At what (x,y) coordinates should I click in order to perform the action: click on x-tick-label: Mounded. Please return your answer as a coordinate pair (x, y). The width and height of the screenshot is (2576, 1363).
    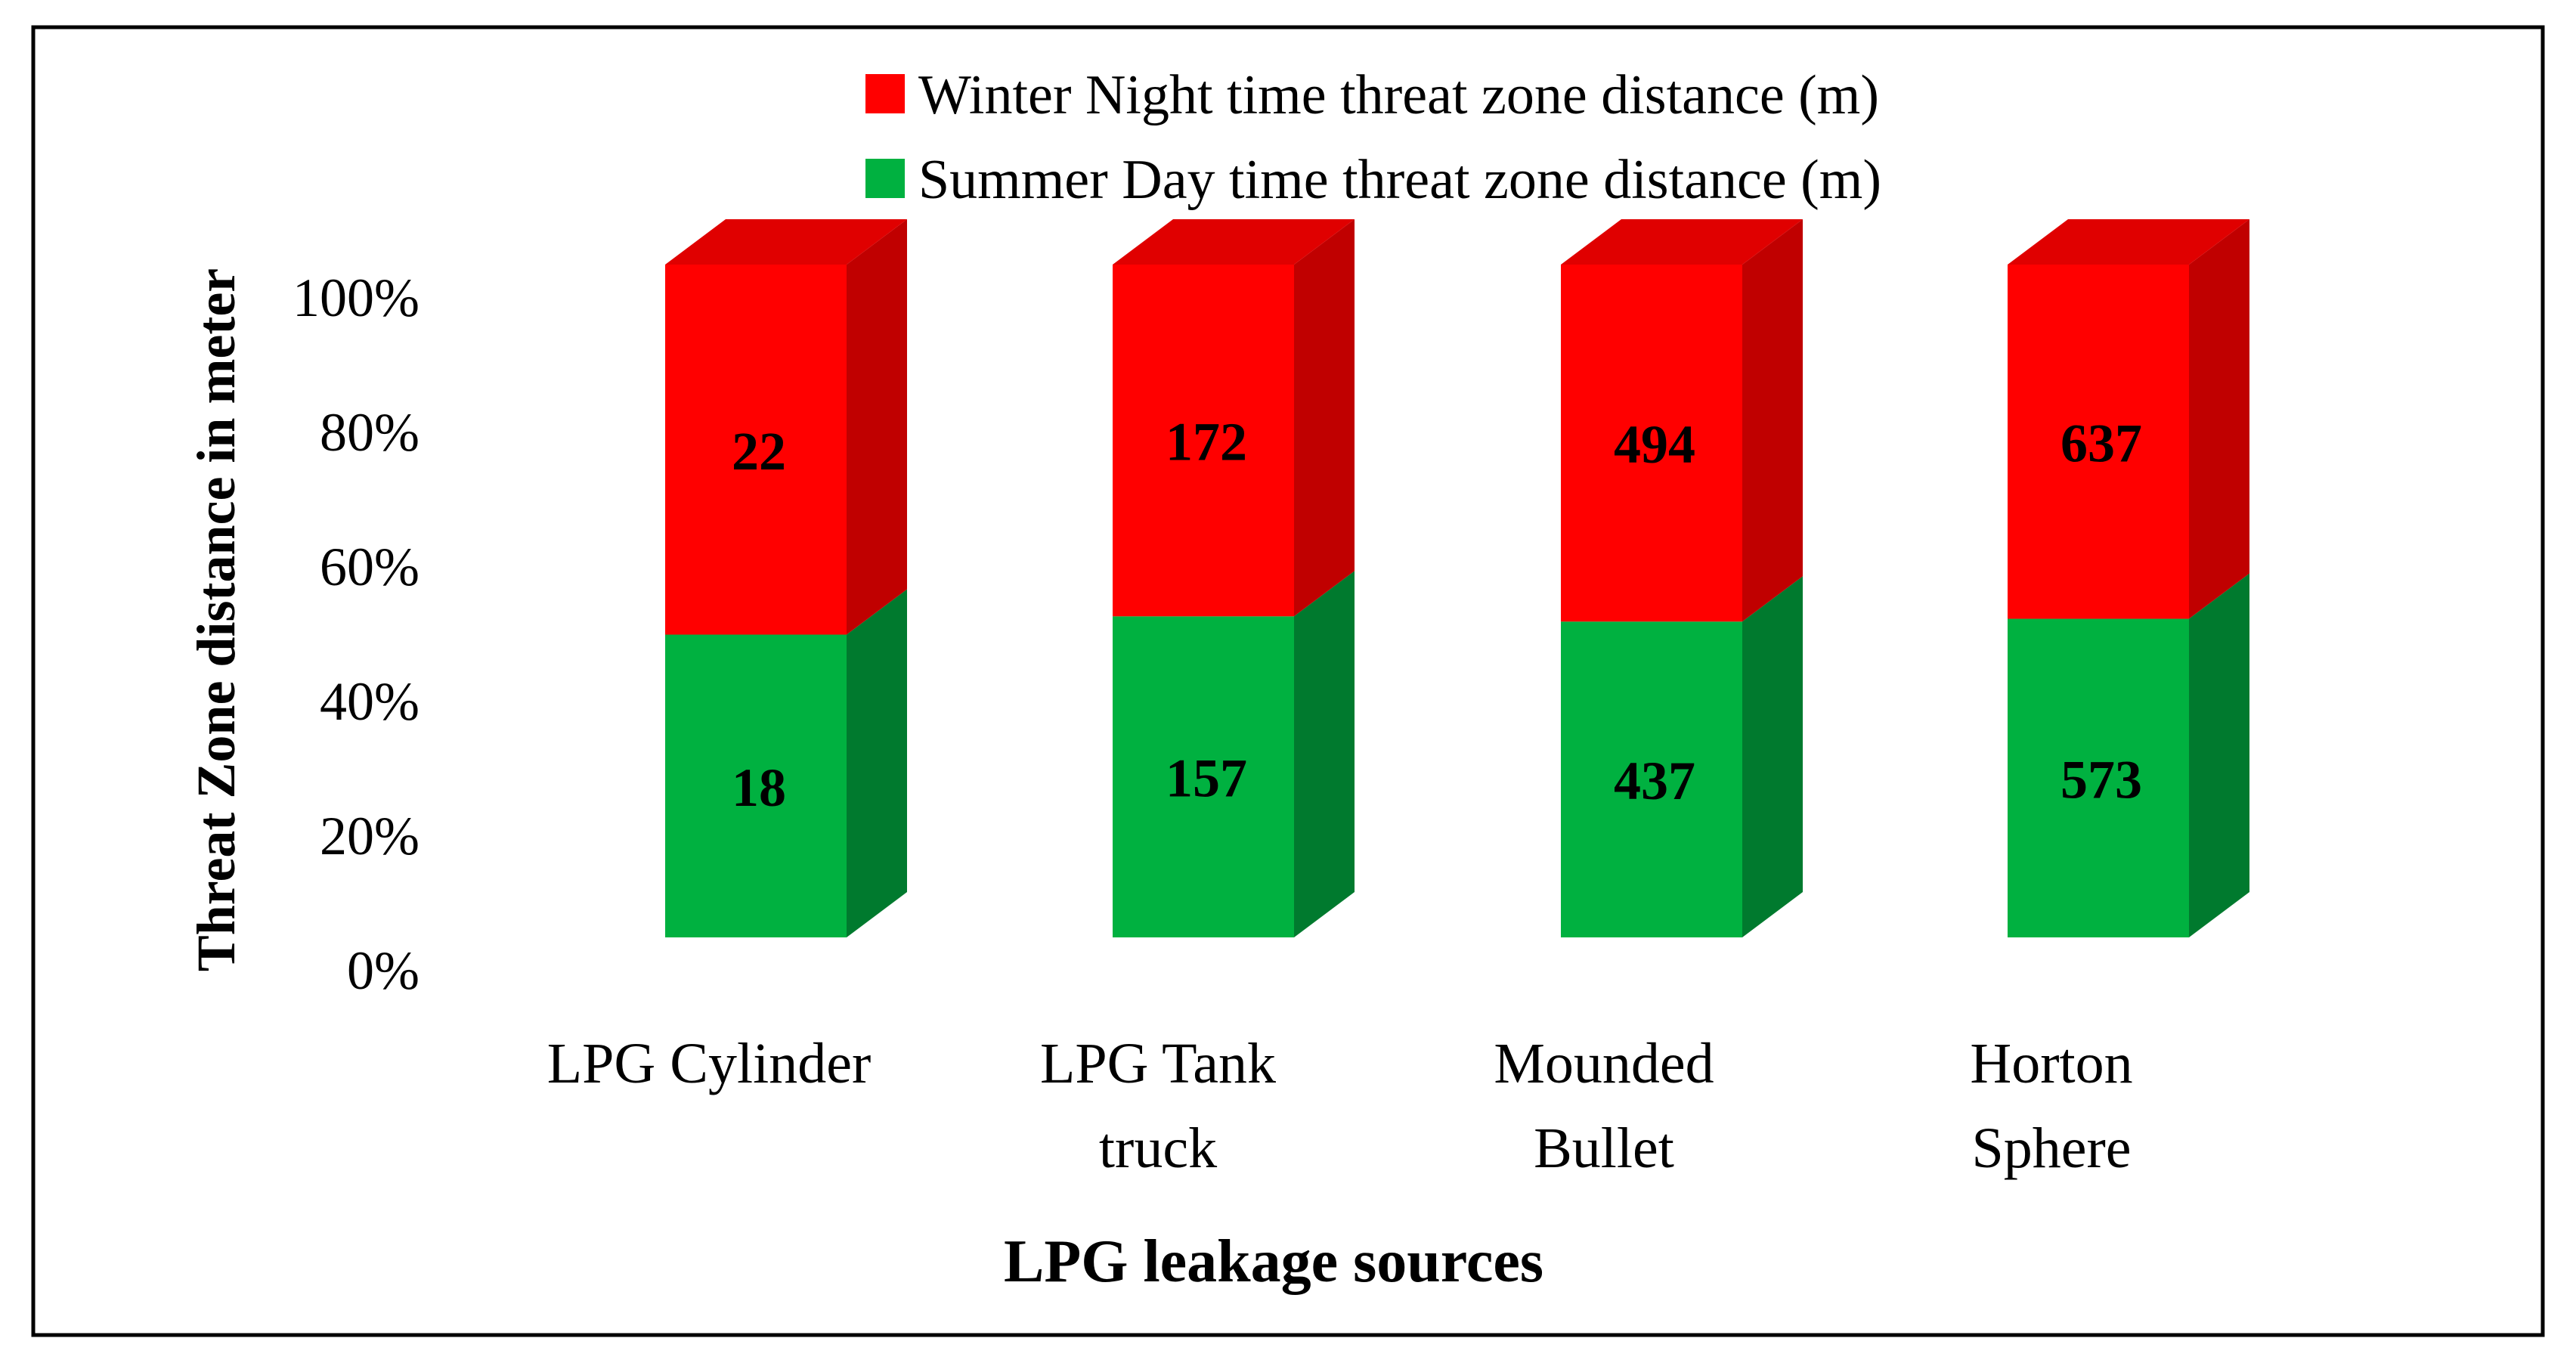
    Looking at the image, I should click on (1604, 1063).